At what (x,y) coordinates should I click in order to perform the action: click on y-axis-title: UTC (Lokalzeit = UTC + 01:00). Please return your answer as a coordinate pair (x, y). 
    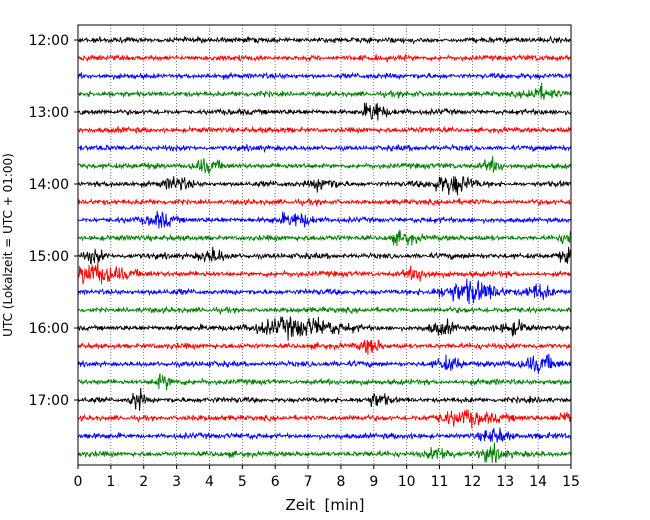
    Looking at the image, I should click on (8, 245).